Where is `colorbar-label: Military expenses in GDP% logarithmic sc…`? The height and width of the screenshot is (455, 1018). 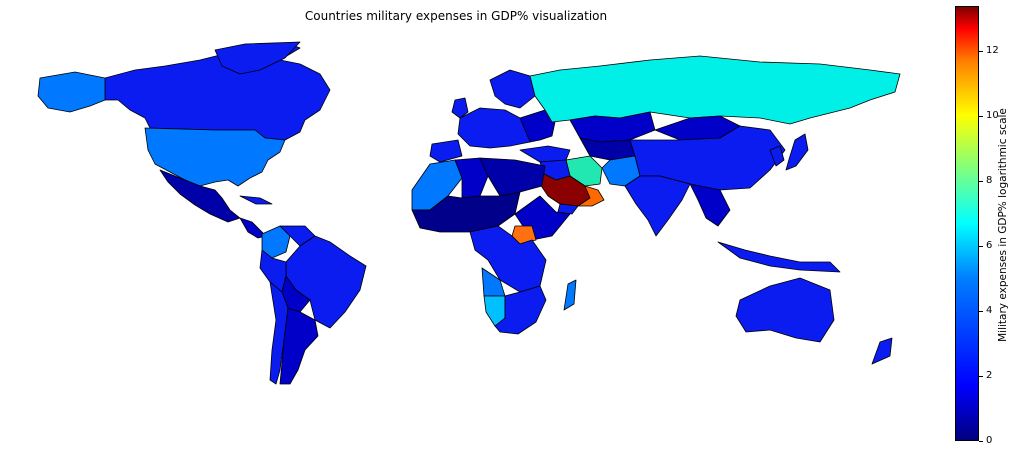 colorbar-label: Military expenses in GDP% logarithmic sc… is located at coordinates (1003, 225).